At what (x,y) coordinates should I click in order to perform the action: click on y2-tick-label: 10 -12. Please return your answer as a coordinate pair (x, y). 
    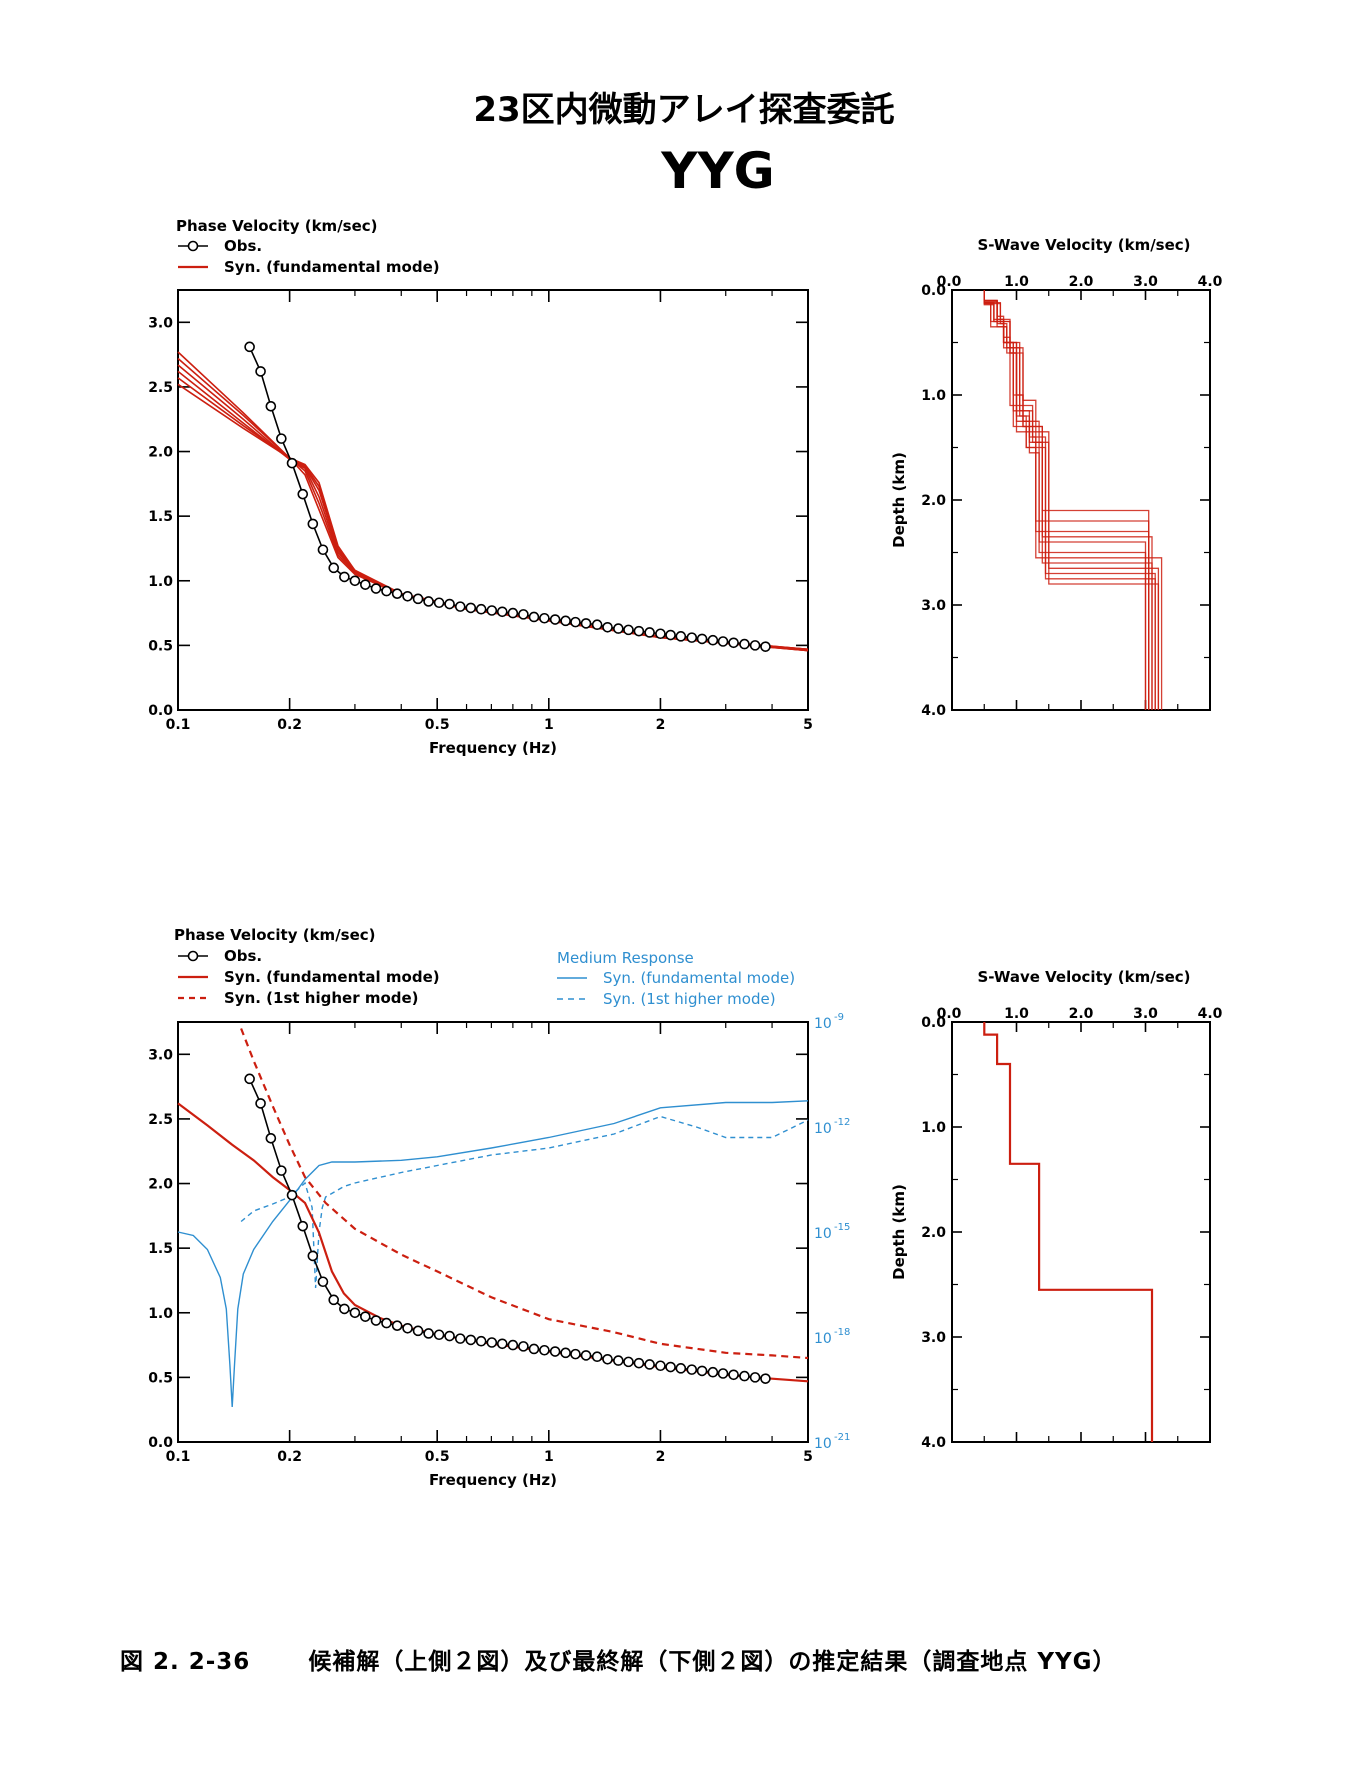
    Looking at the image, I should click on (832, 1127).